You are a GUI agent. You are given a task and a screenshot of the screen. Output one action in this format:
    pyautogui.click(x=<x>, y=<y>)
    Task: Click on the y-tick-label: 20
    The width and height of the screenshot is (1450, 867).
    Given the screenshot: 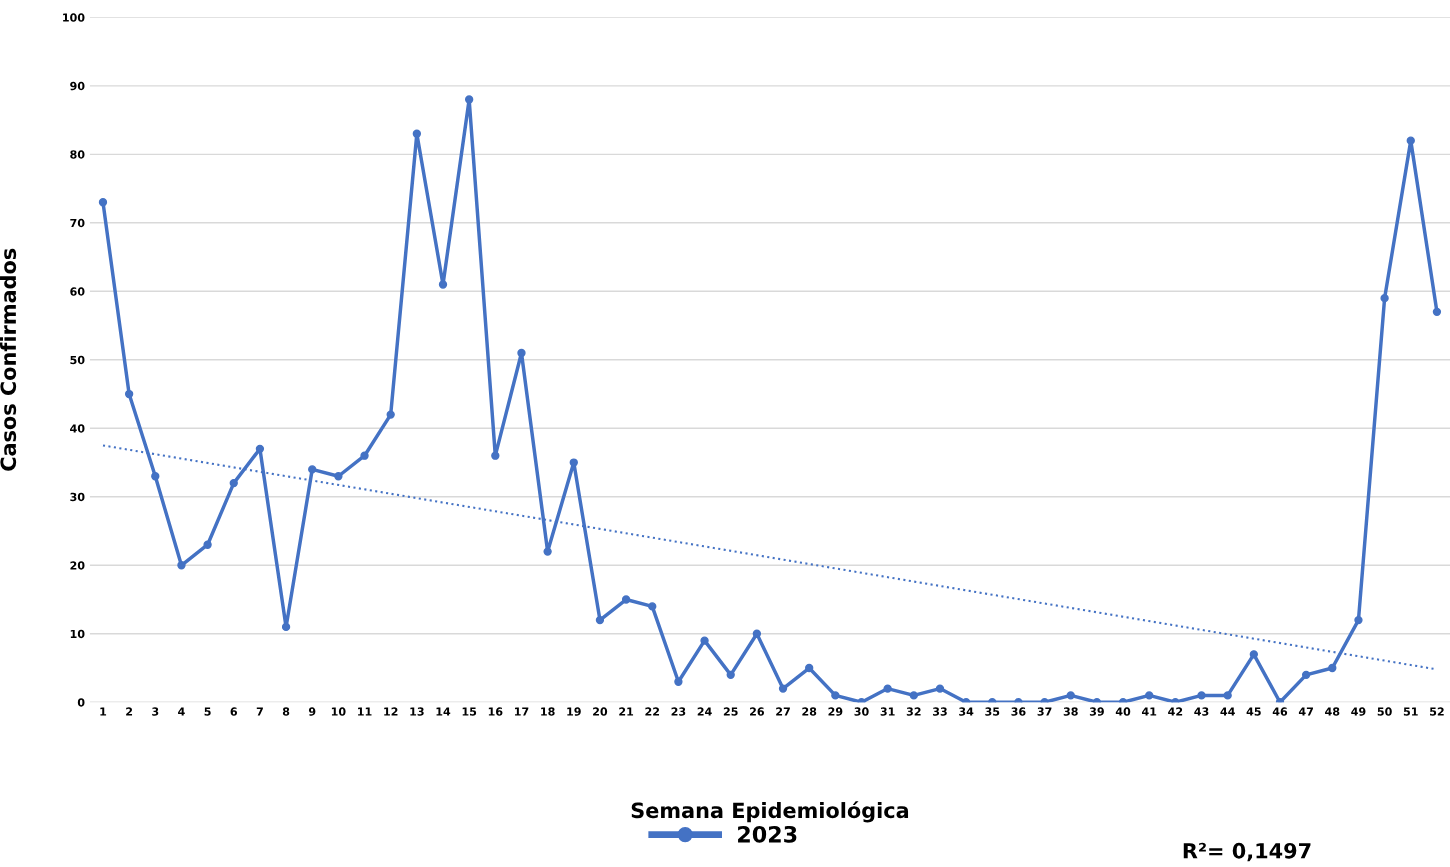 What is the action you would take?
    pyautogui.click(x=77, y=565)
    